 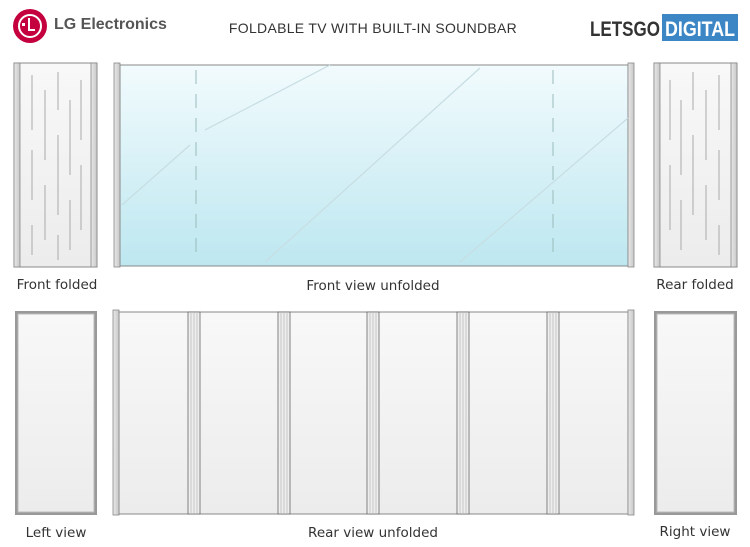 What do you see at coordinates (110, 24) in the screenshot?
I see `lg-brand-text: LG Electronics` at bounding box center [110, 24].